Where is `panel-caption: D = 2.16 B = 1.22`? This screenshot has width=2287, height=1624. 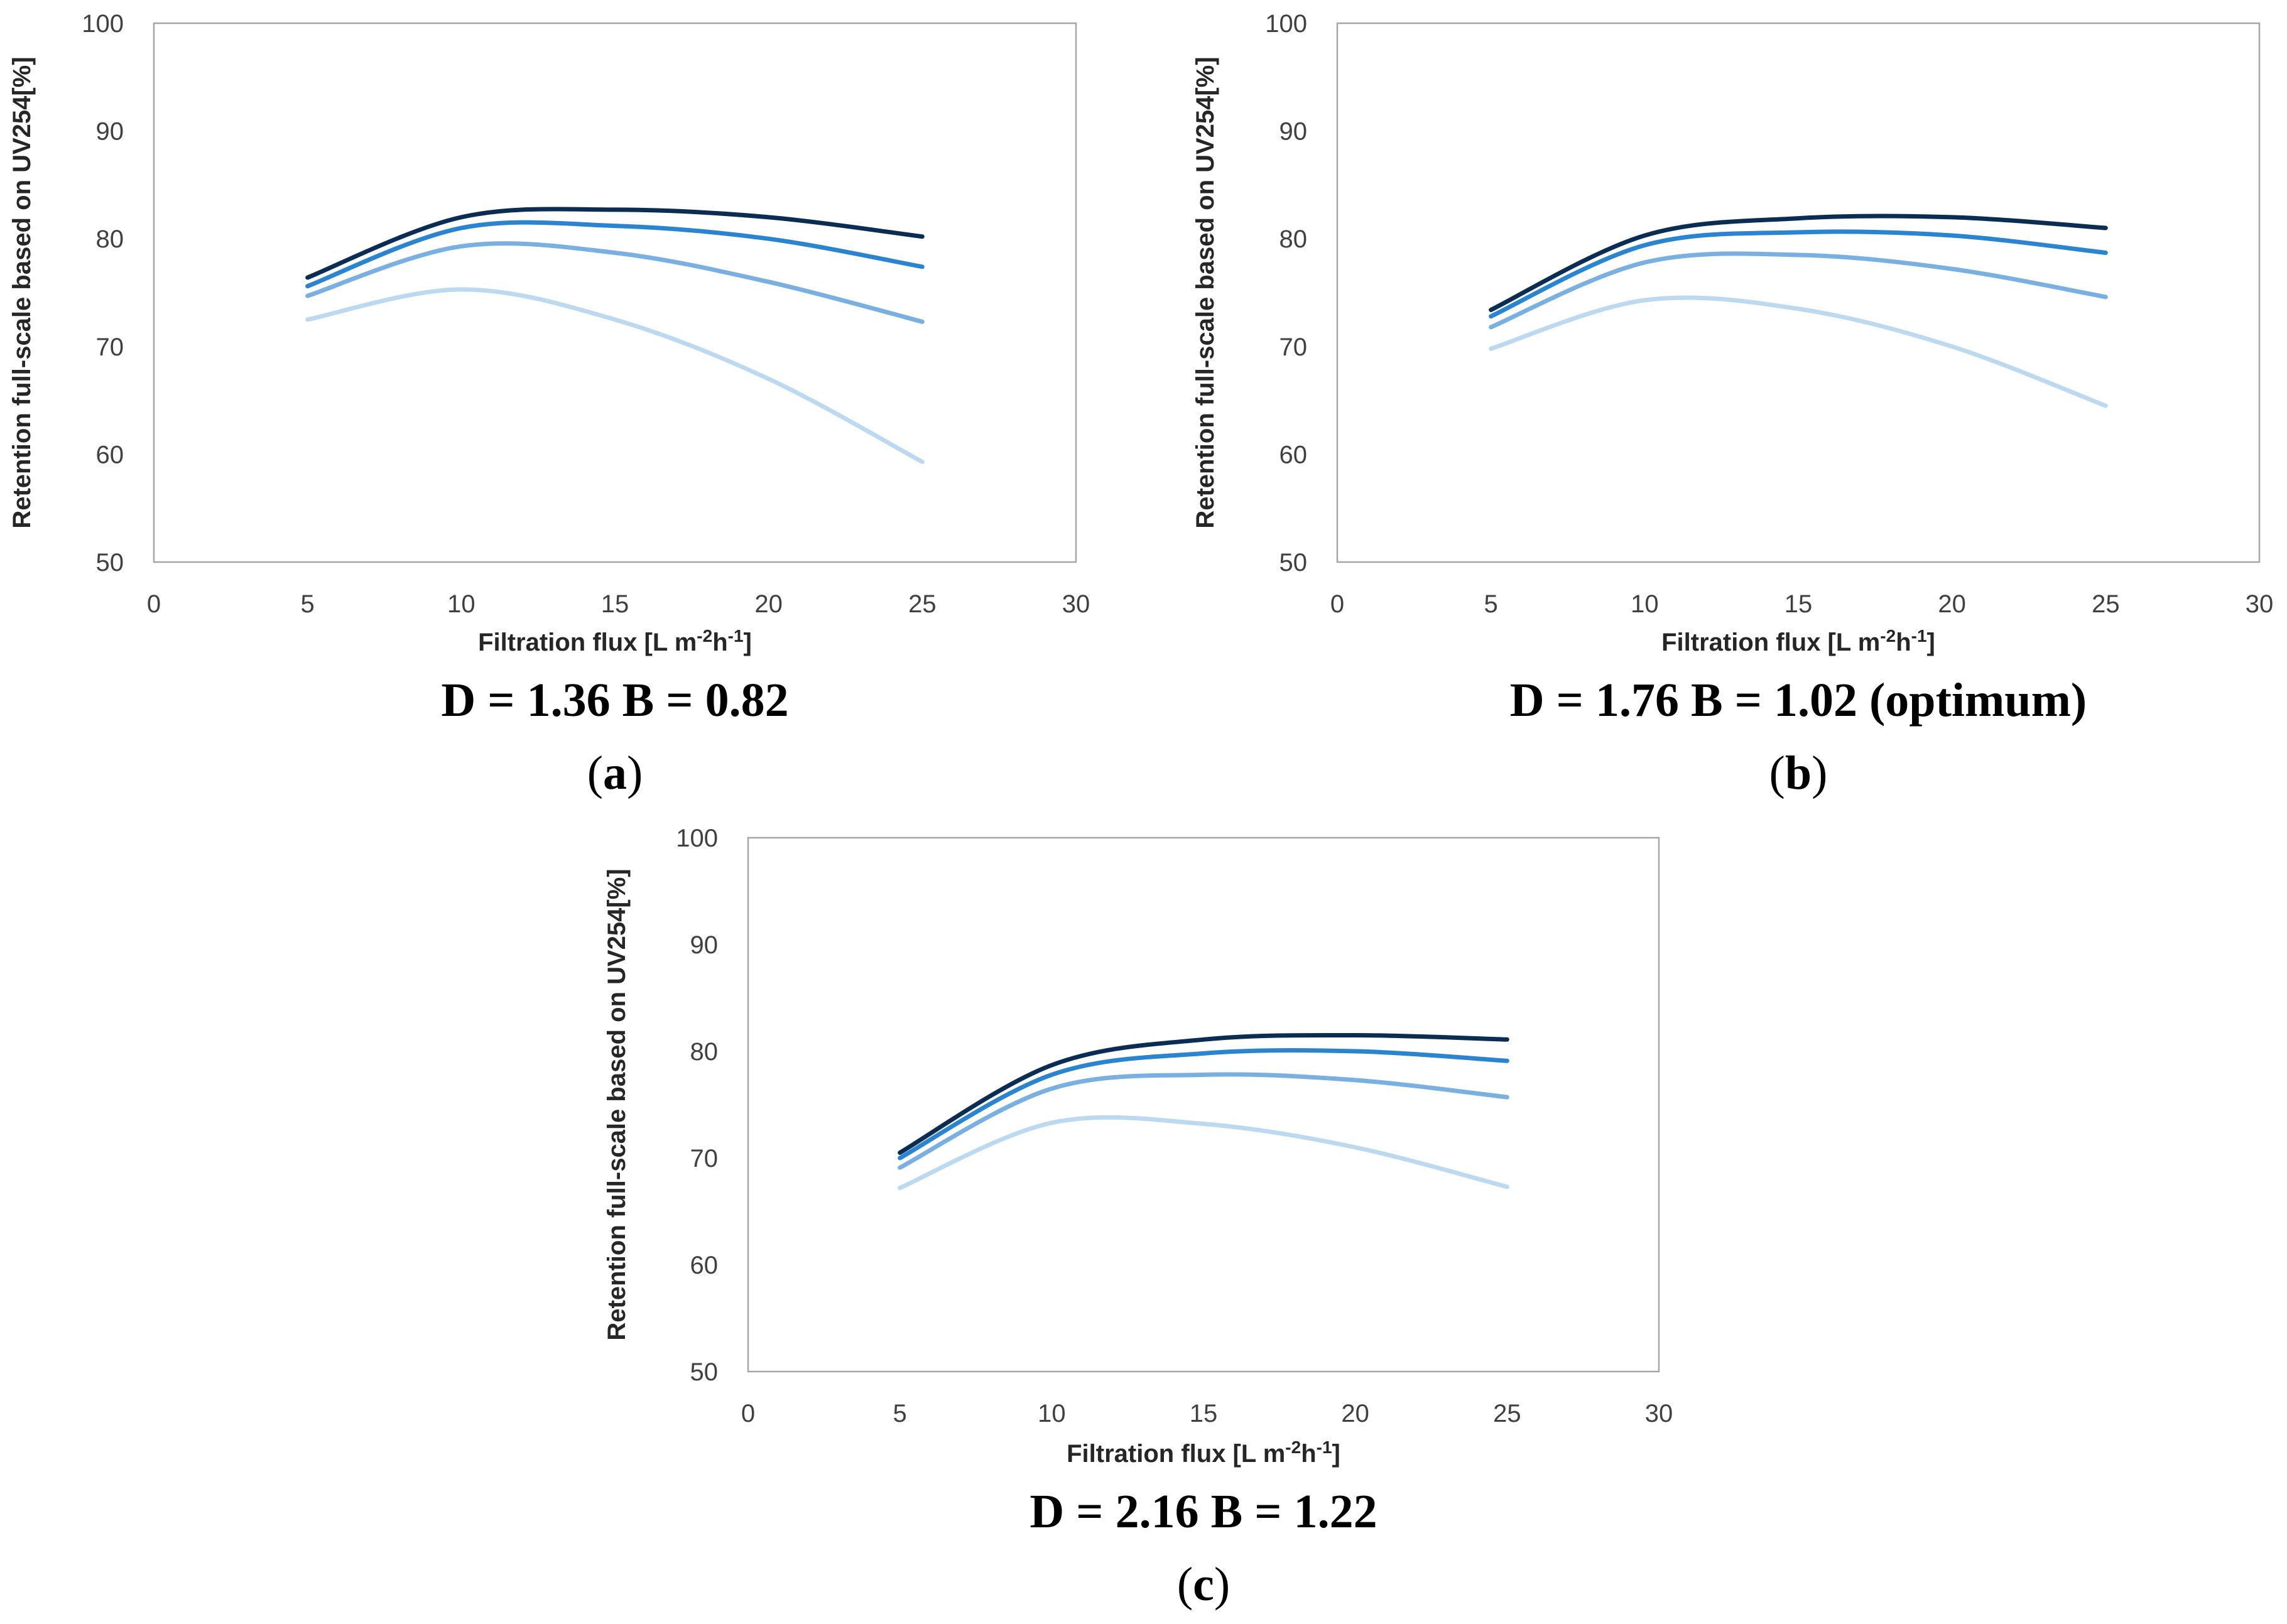 panel-caption: D = 2.16 B = 1.22 is located at coordinates (1203, 1511).